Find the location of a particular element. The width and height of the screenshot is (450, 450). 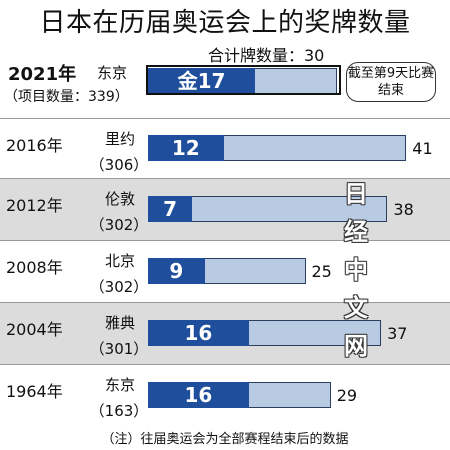

gold-count-label: 9 is located at coordinates (176, 271).